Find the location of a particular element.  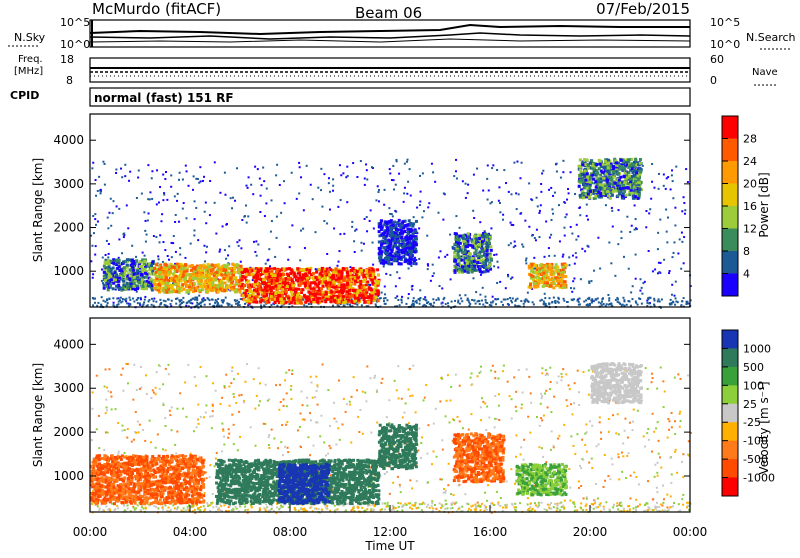

cpid-value: normal (fast) 151 RF is located at coordinates (164, 98).